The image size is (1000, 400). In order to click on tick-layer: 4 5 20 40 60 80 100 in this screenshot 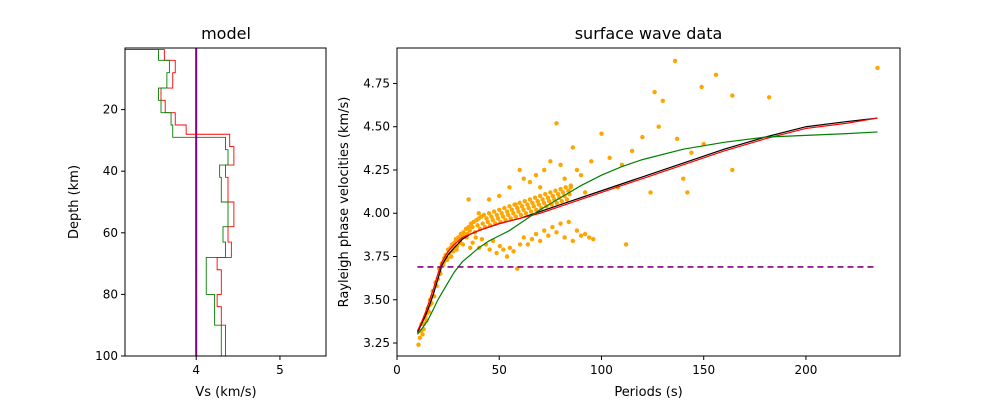, I will do `click(189, 240)`.